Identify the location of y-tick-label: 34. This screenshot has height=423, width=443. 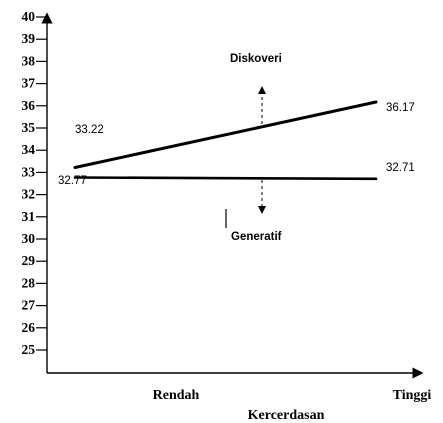
(29, 149).